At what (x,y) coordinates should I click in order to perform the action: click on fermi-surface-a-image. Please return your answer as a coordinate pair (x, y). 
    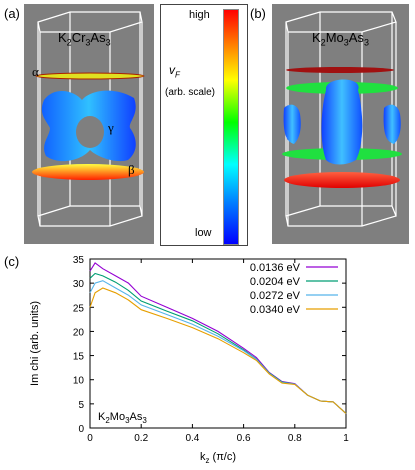
    Looking at the image, I should click on (88, 119).